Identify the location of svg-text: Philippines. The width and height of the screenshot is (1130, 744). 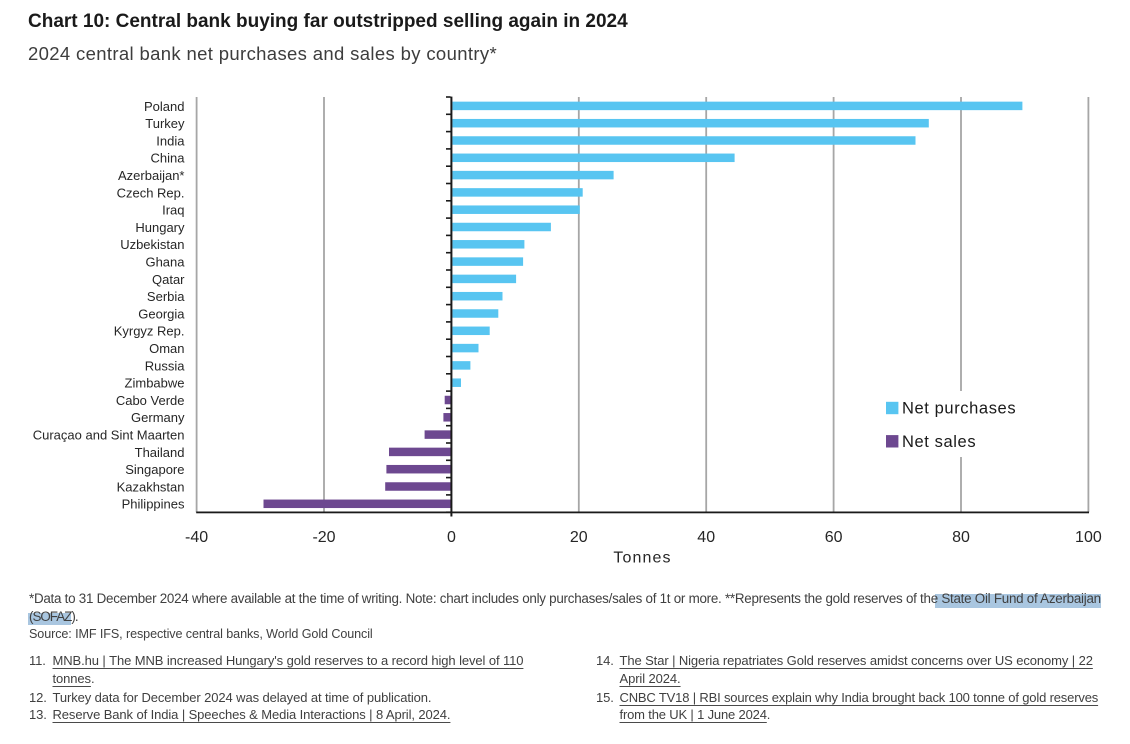
(153, 504).